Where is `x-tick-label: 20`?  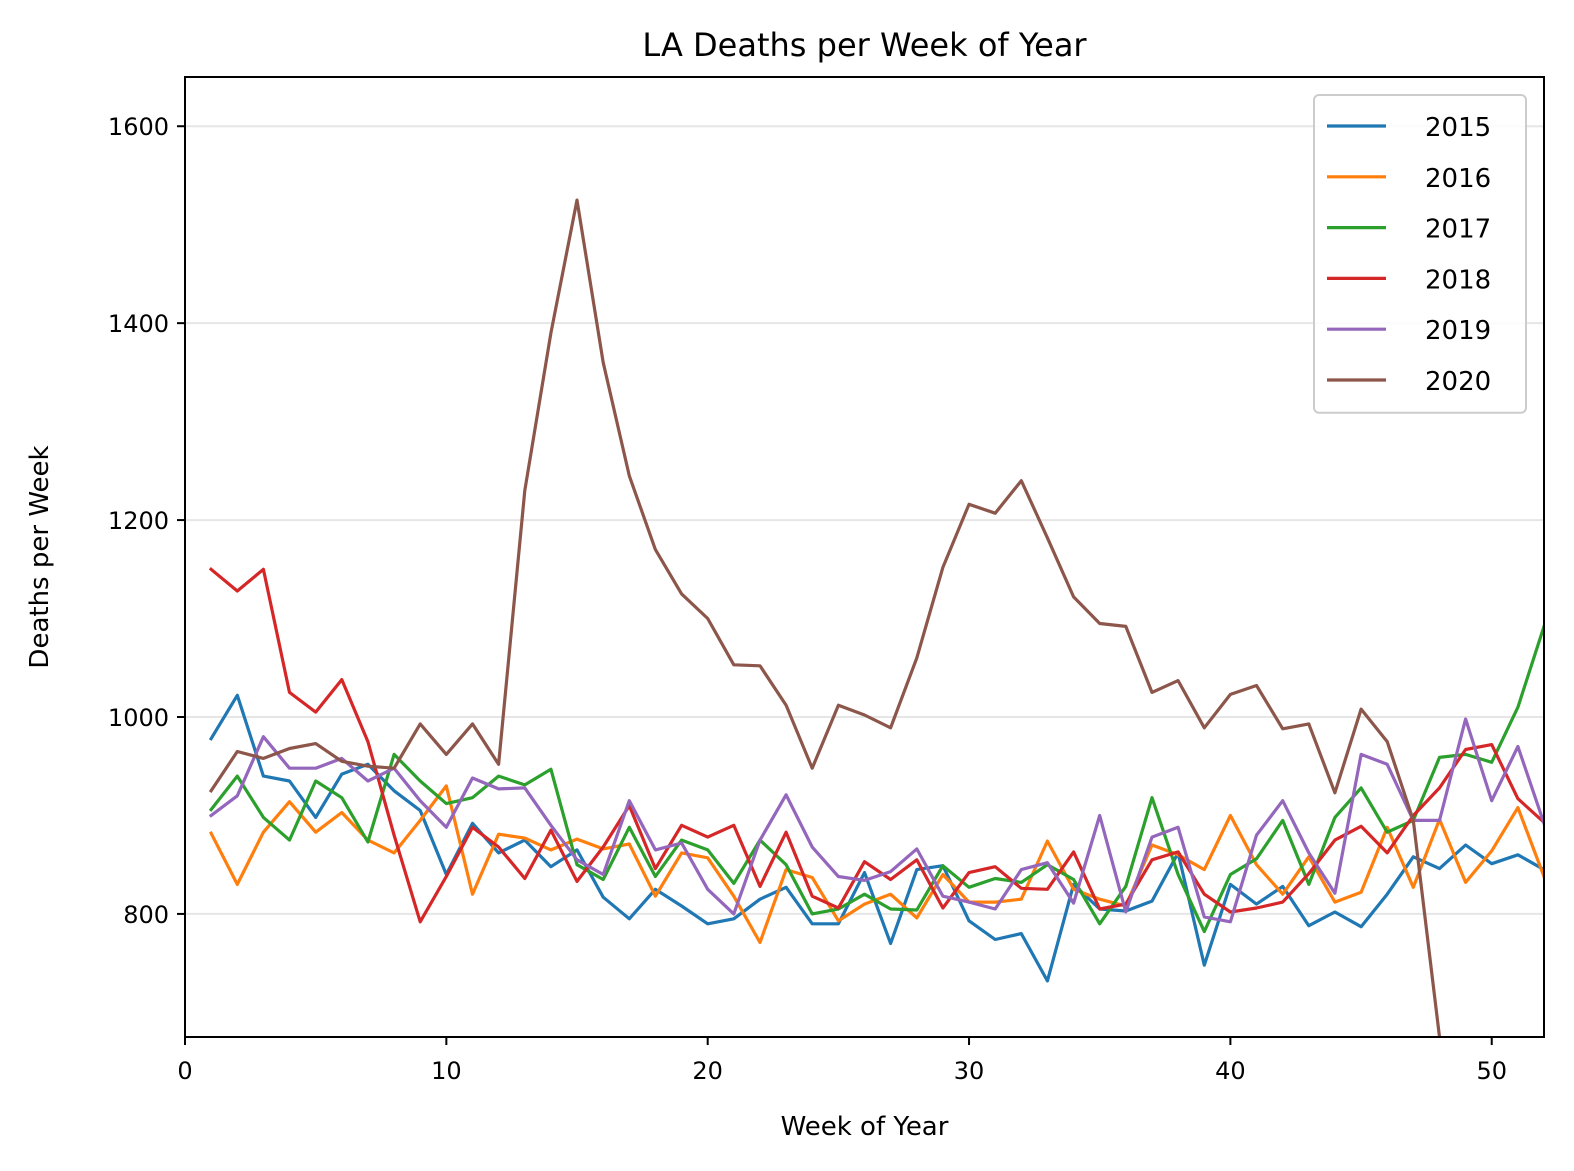 x-tick-label: 20 is located at coordinates (707, 1071).